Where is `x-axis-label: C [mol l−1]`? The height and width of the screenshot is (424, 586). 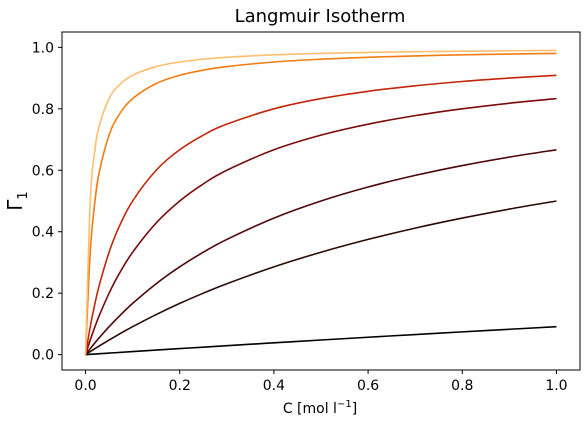
x-axis-label: C [mol l−1] is located at coordinates (320, 408).